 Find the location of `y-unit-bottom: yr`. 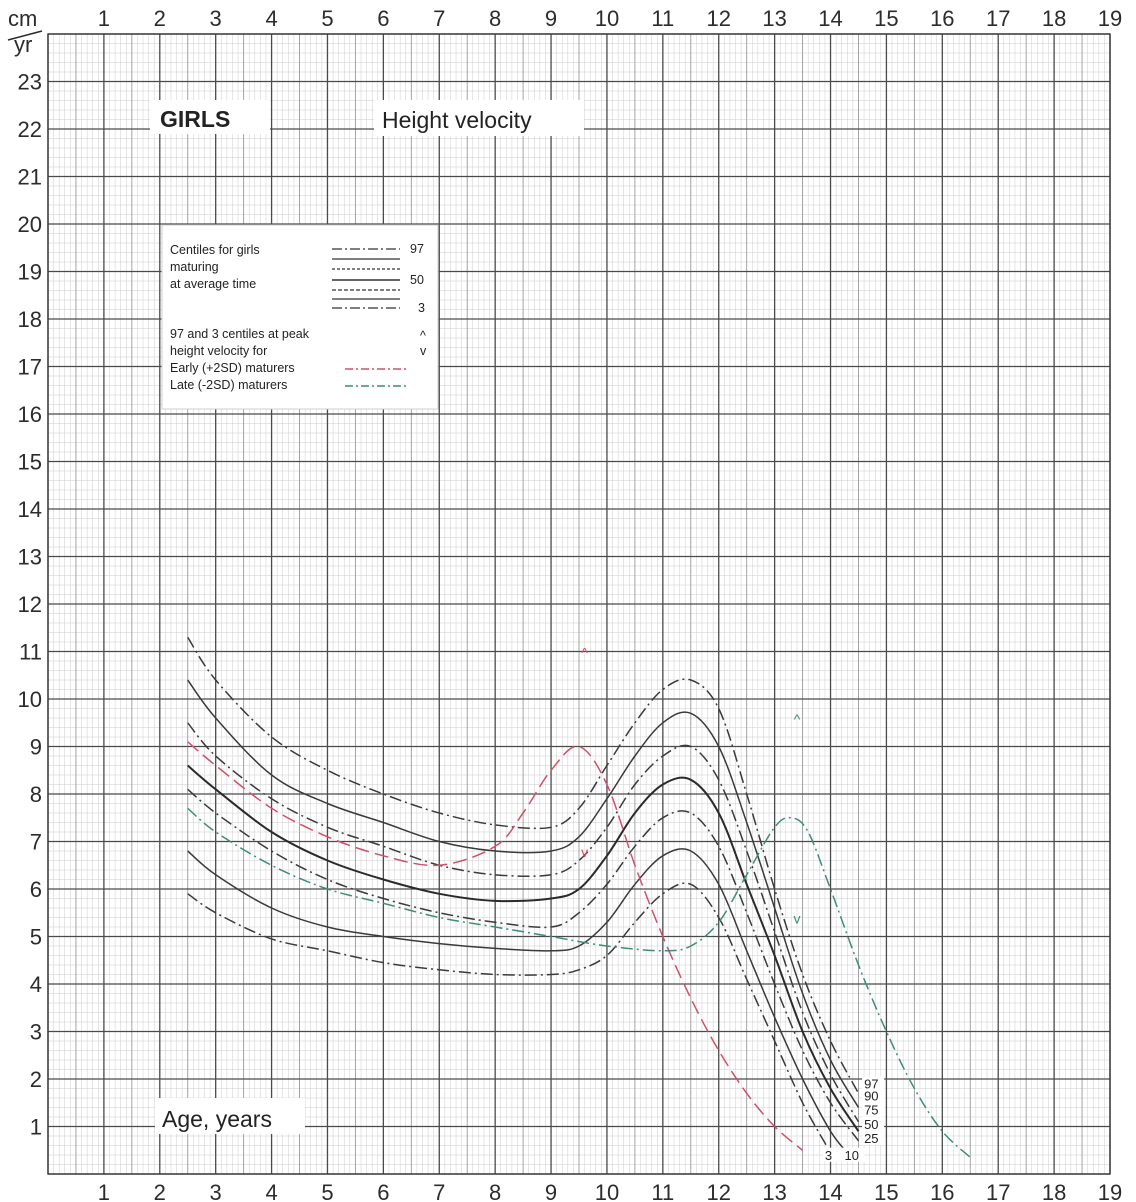

y-unit-bottom: yr is located at coordinates (23, 44).